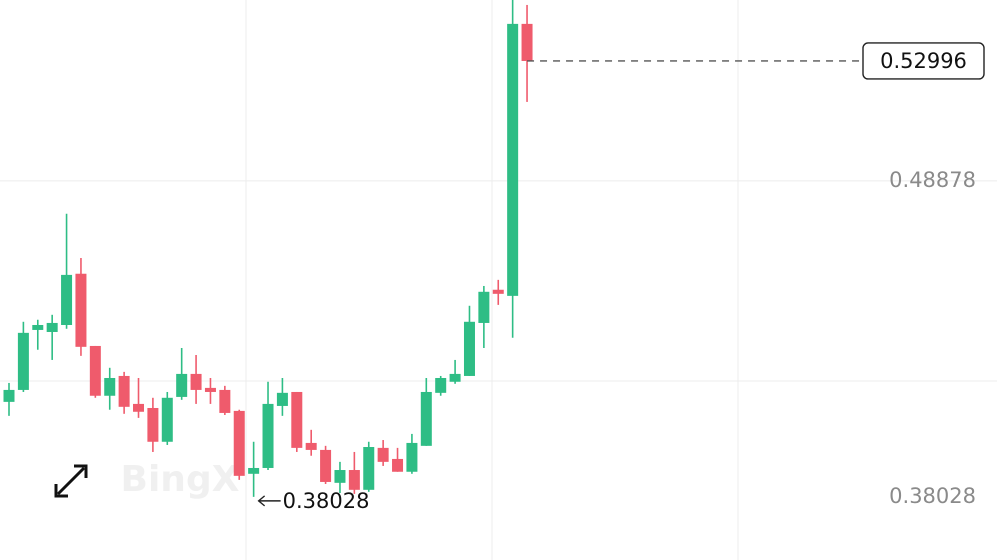  I want to click on watermark: BingX, so click(180, 479).